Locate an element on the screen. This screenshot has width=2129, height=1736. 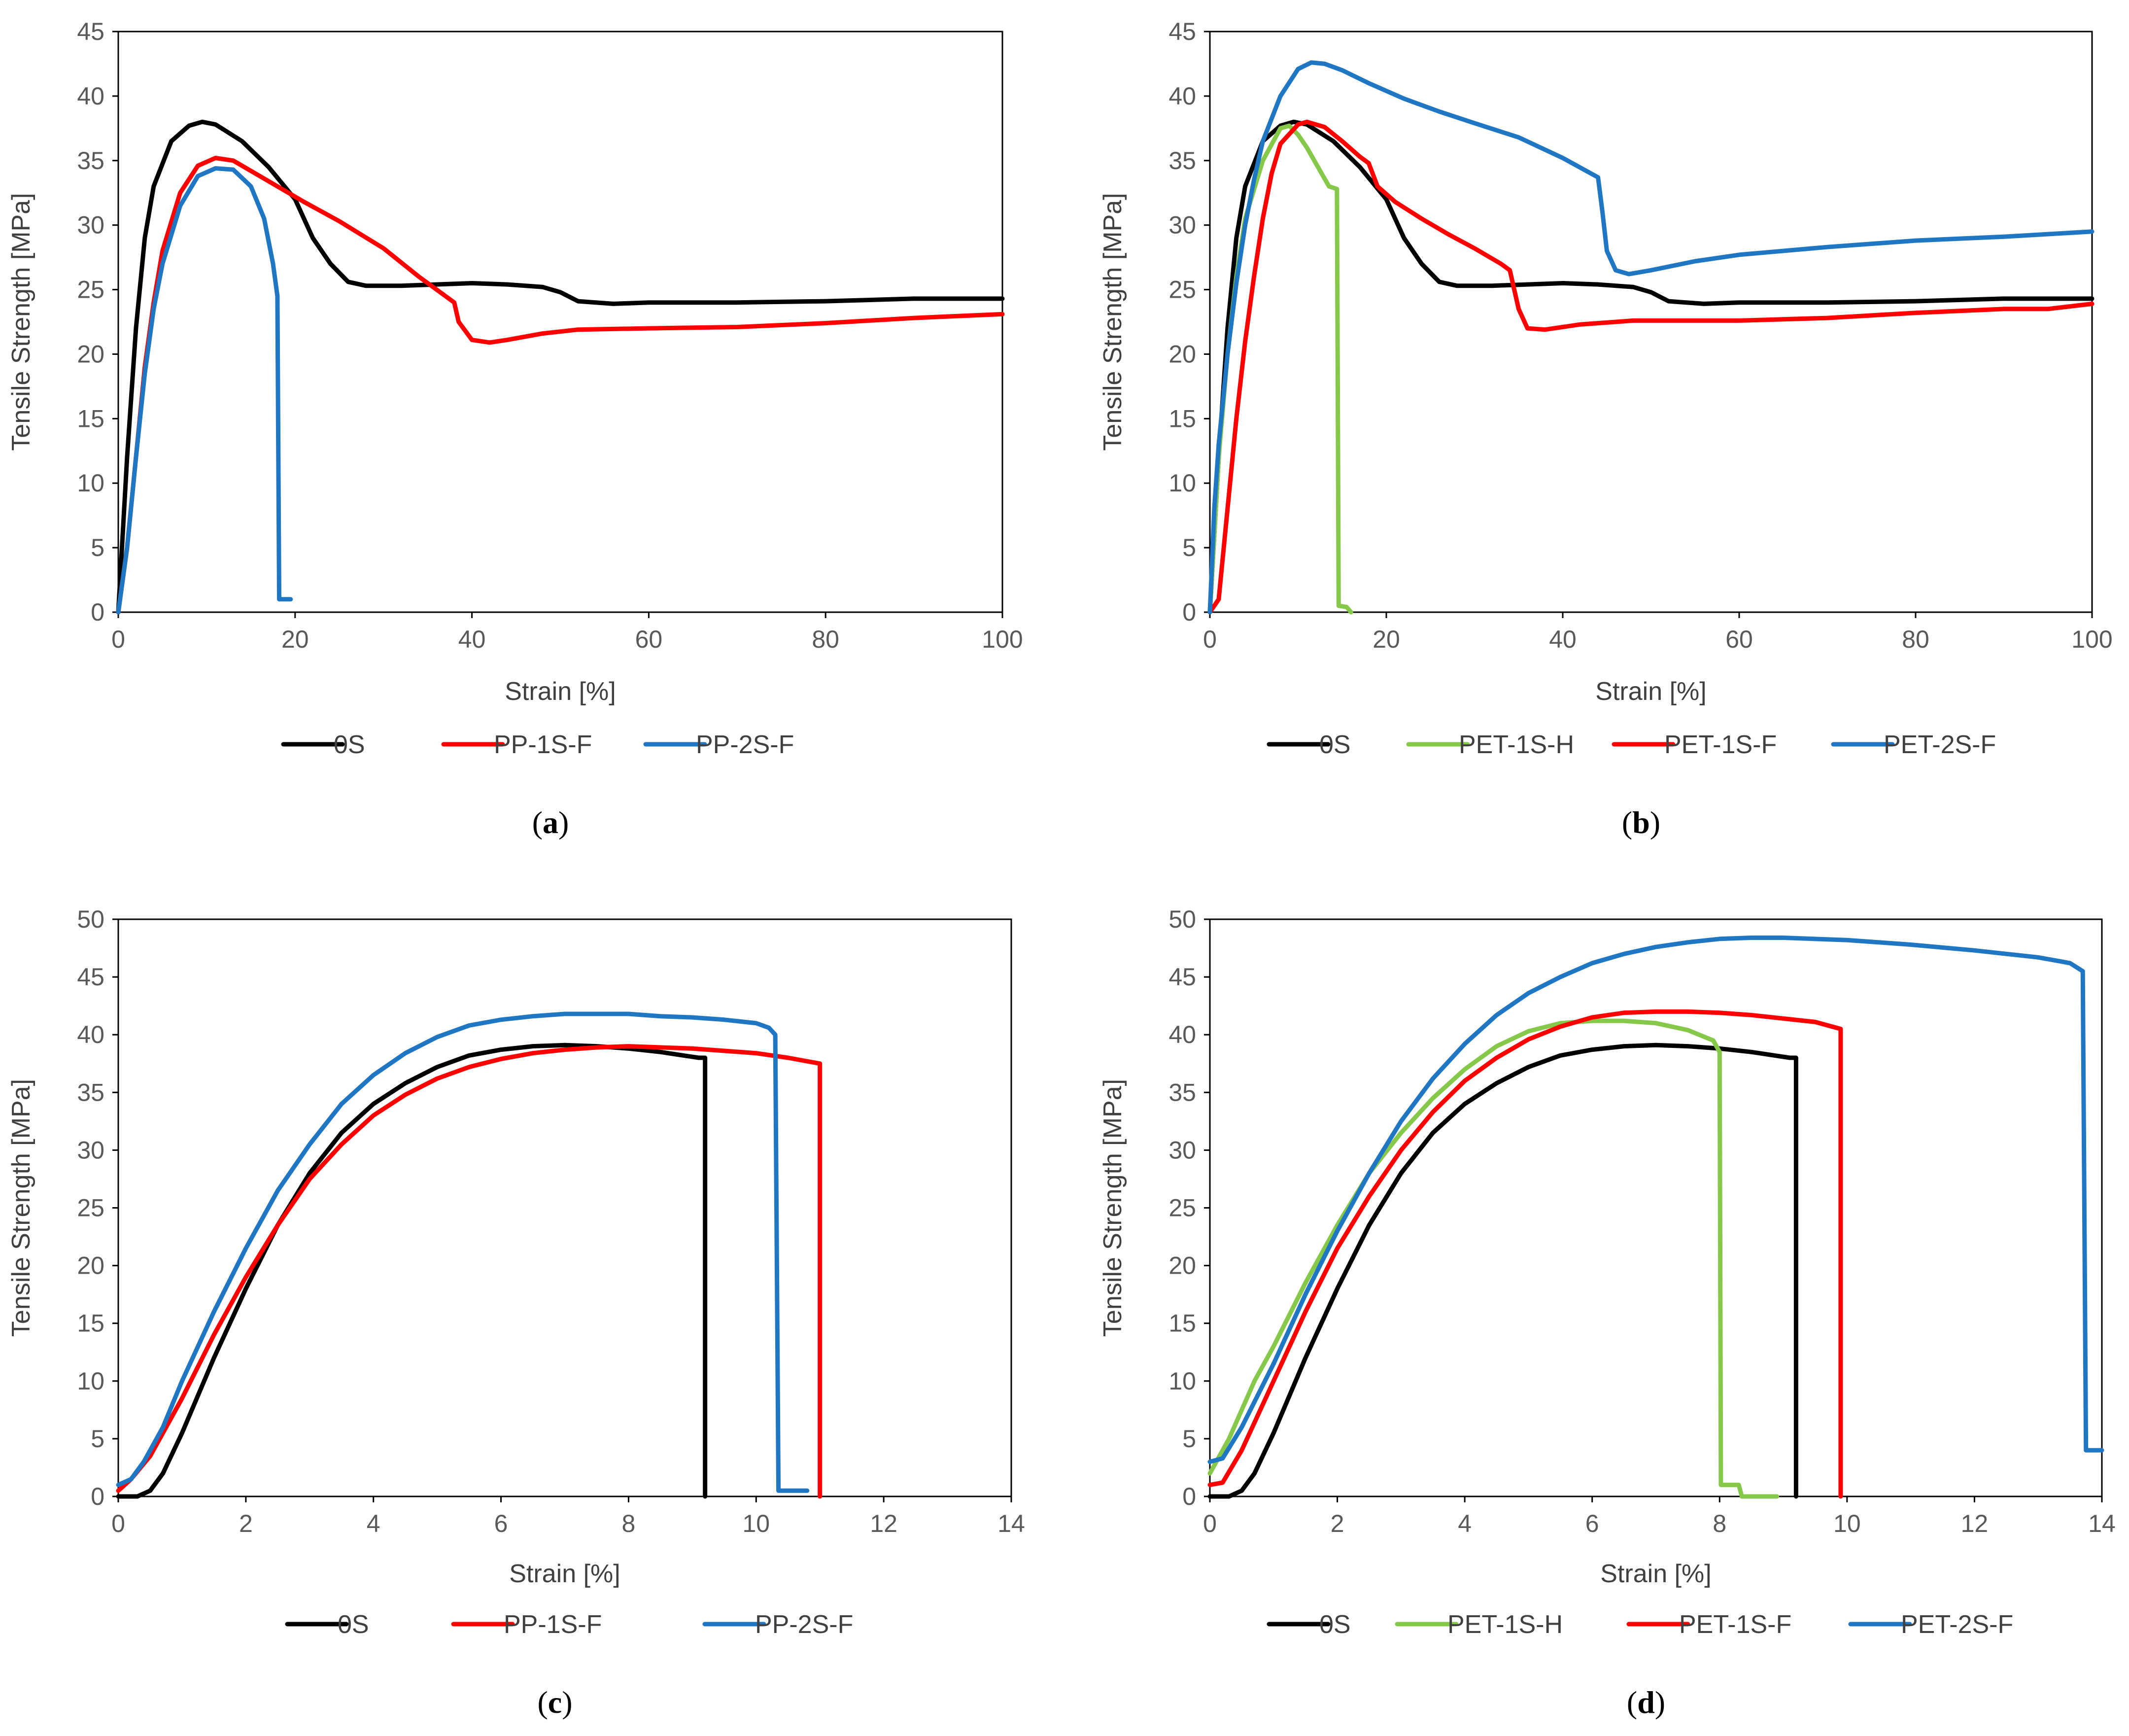
series-line-PET-1S-H is located at coordinates (1494, 1258).